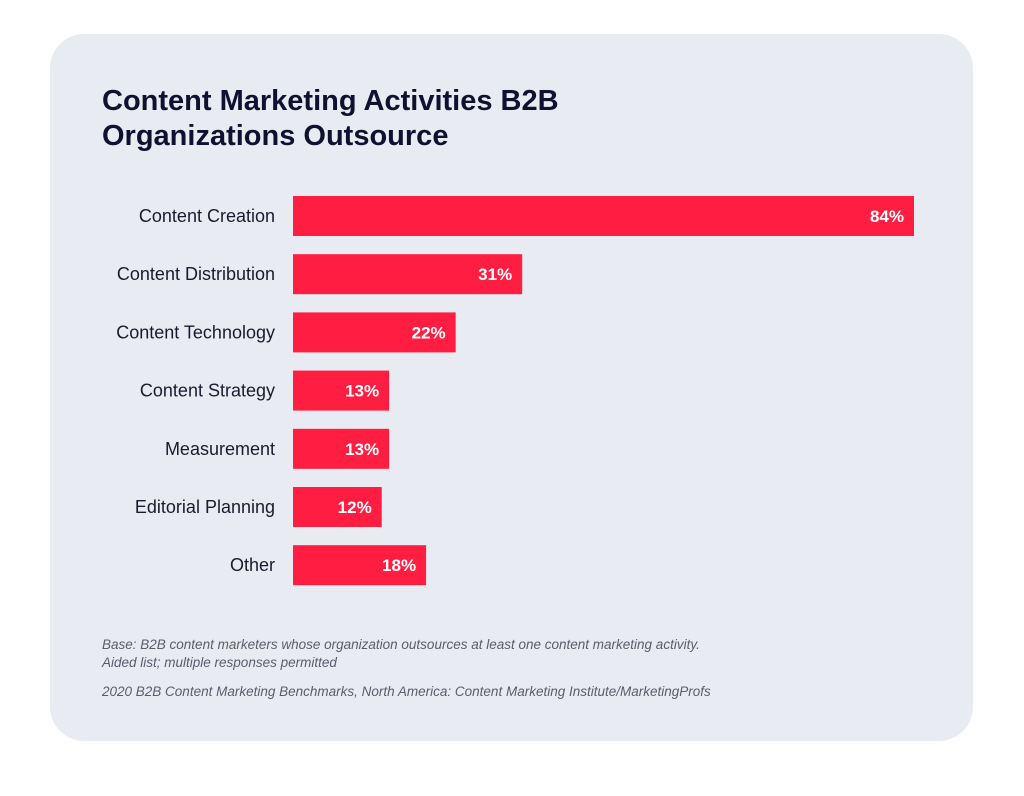 The height and width of the screenshot is (796, 1024). Describe the element at coordinates (360, 565) in the screenshot. I see `bar-other` at that location.